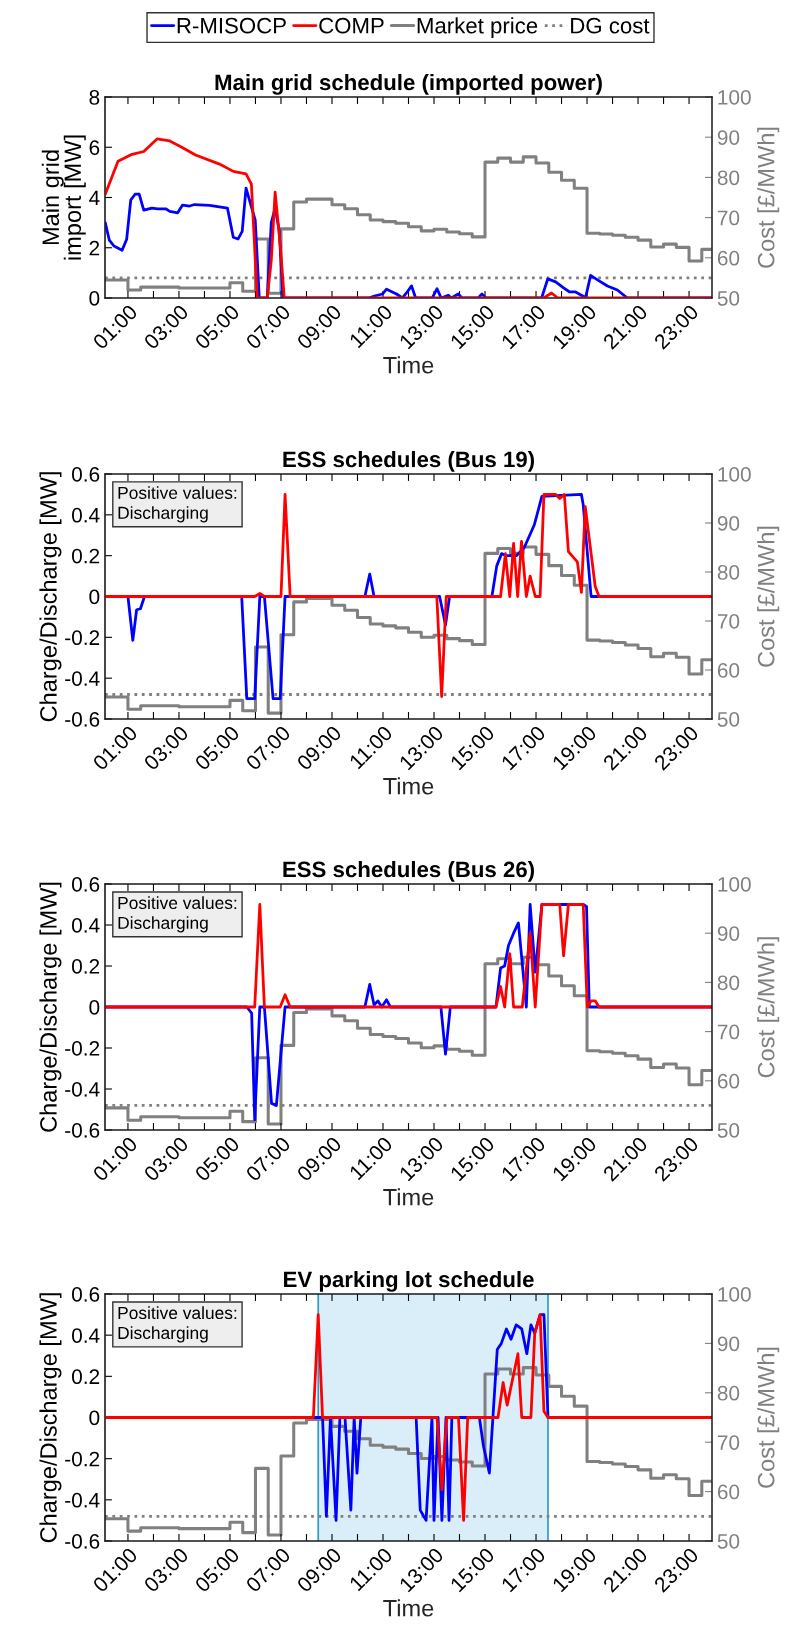 The width and height of the screenshot is (801, 1643). Describe the element at coordinates (610, 25) in the screenshot. I see `legend-label: DG cost` at that location.